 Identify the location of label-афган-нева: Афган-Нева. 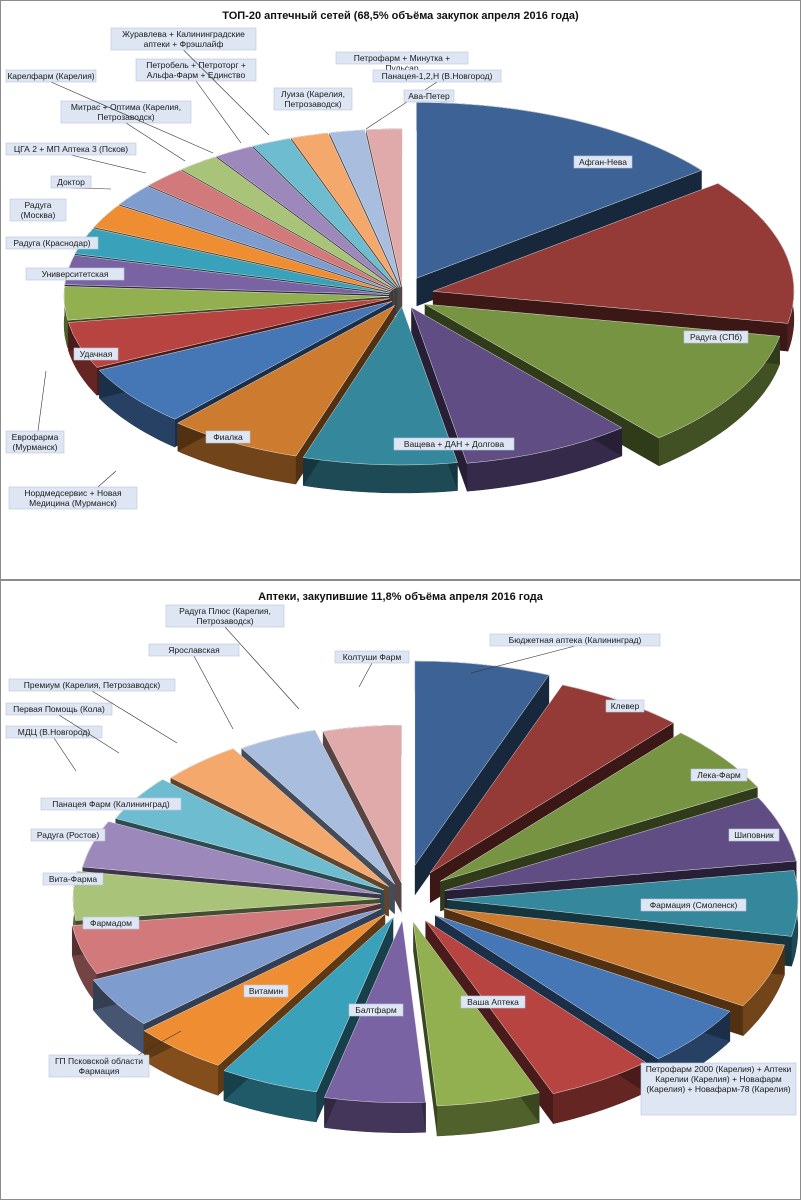
(603, 162).